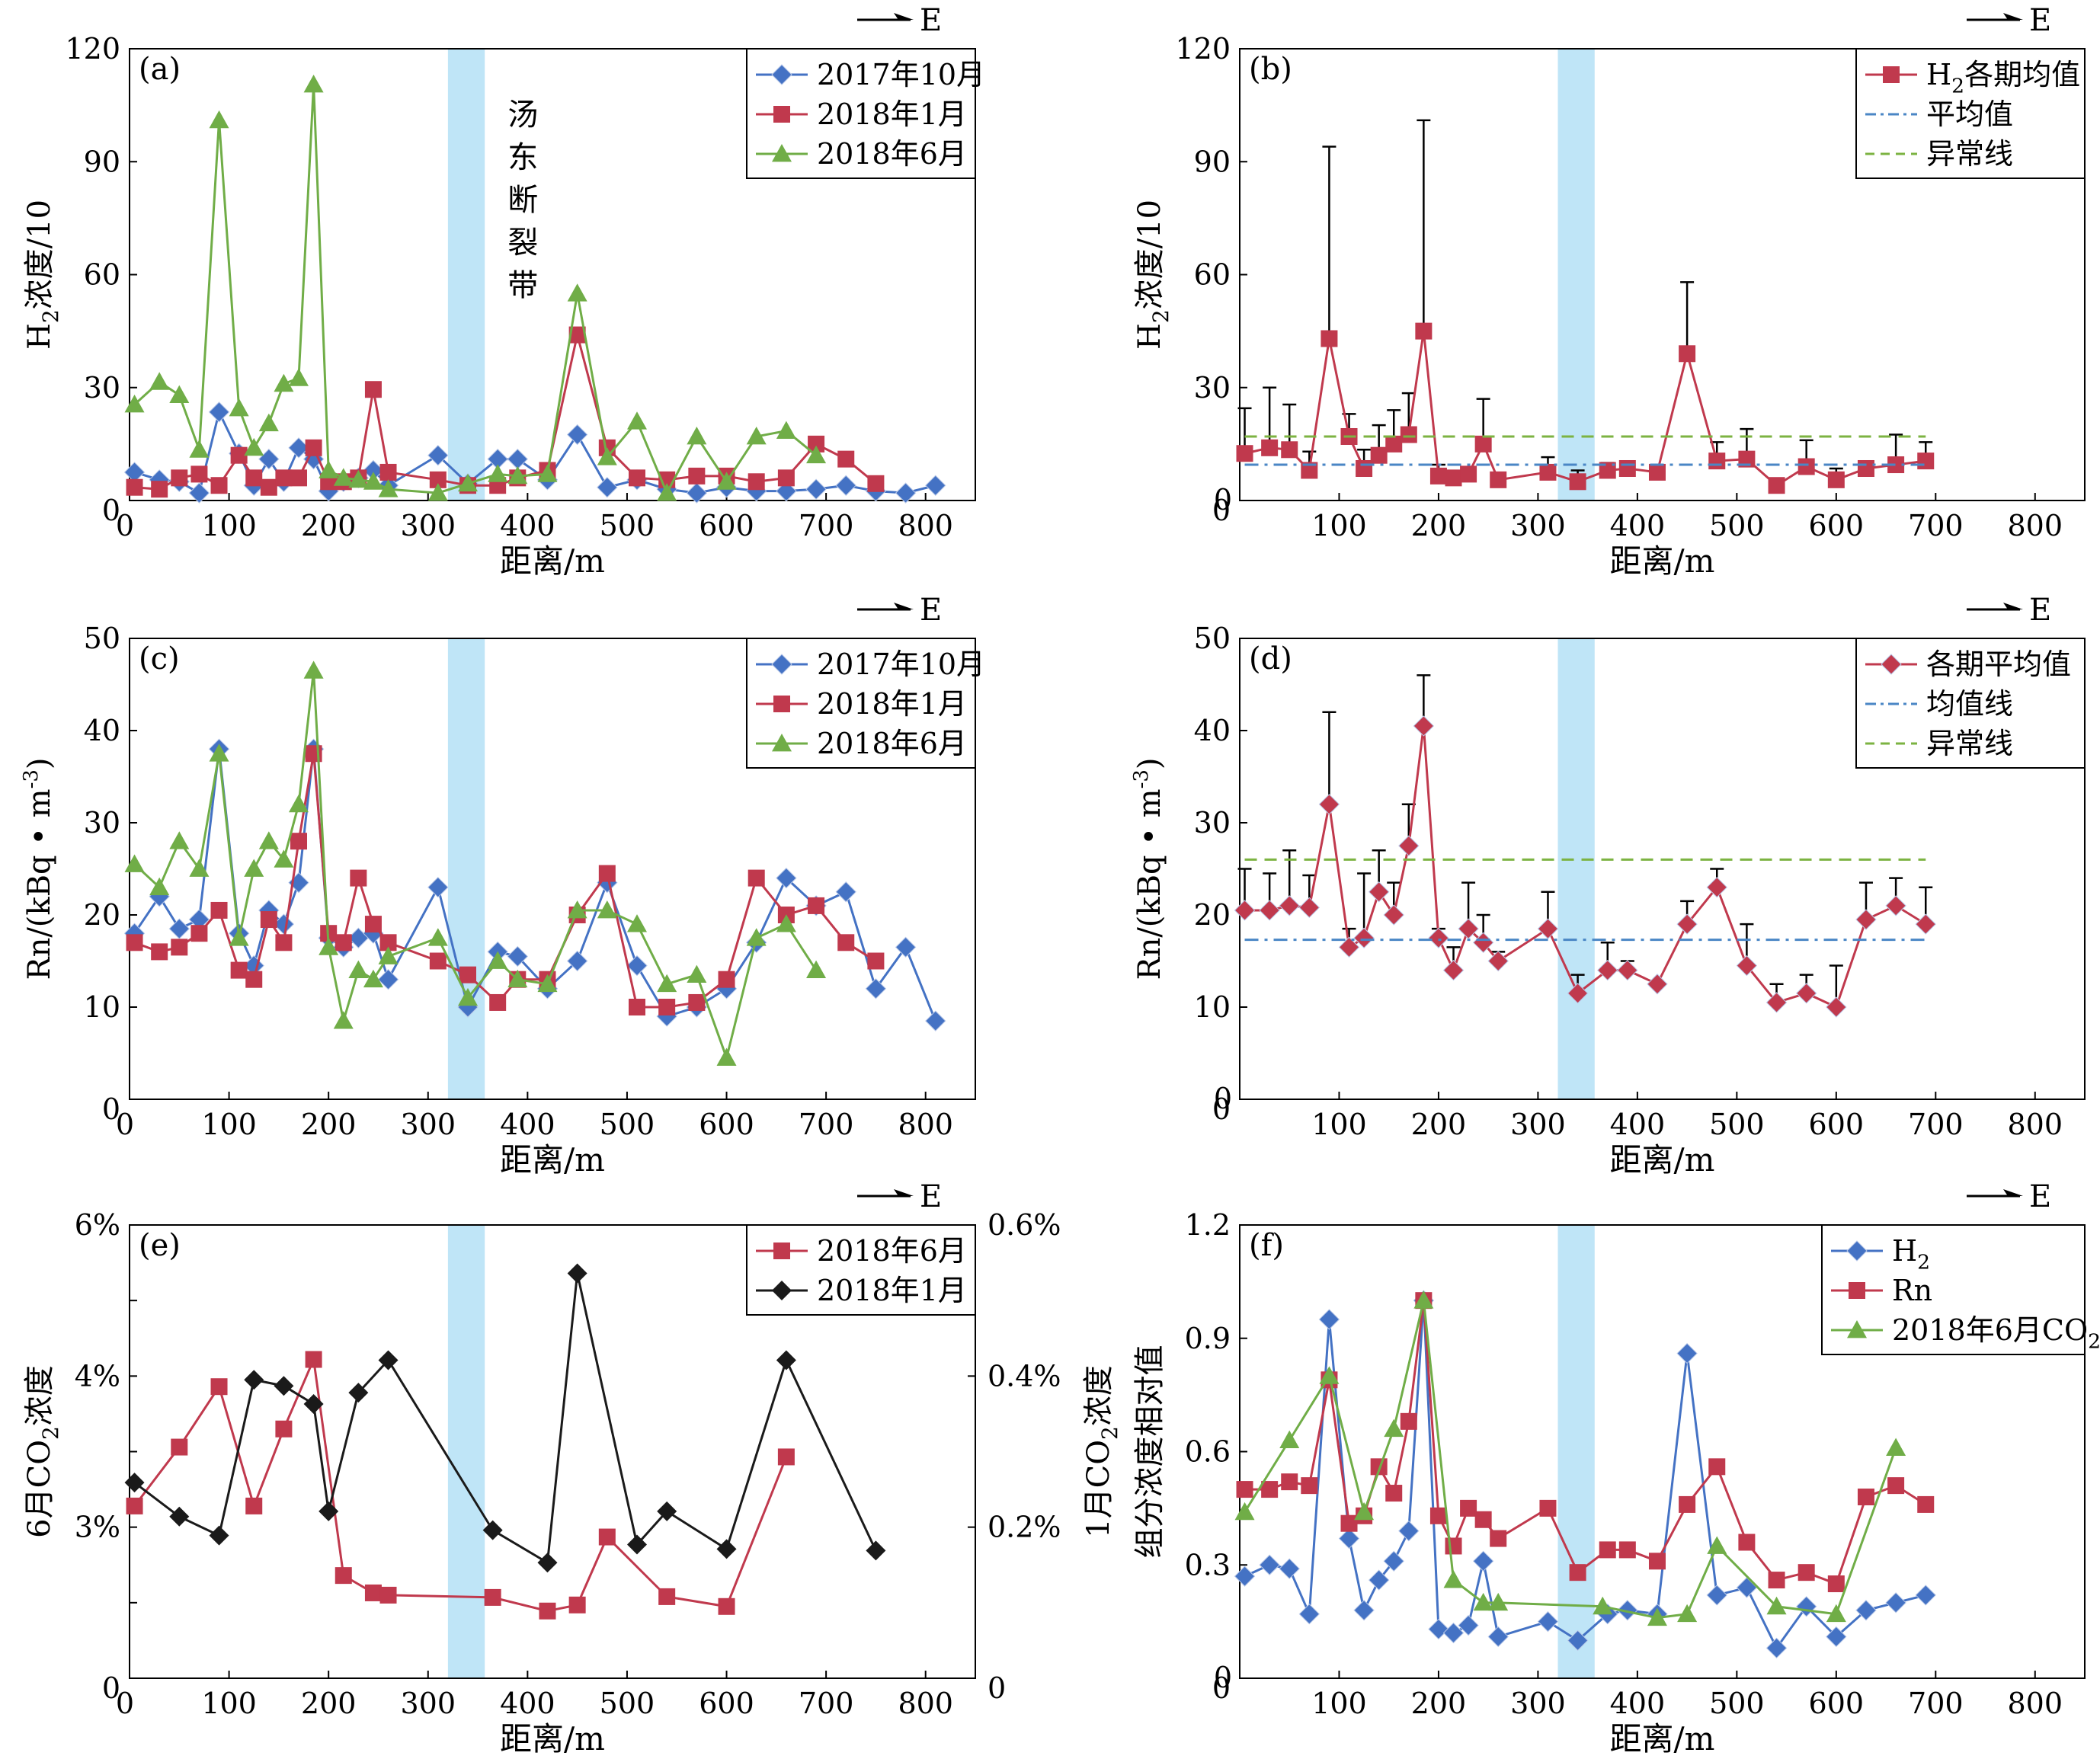 This screenshot has height=1759, width=2100. I want to click on y-tick-label: 30, so click(1212, 388).